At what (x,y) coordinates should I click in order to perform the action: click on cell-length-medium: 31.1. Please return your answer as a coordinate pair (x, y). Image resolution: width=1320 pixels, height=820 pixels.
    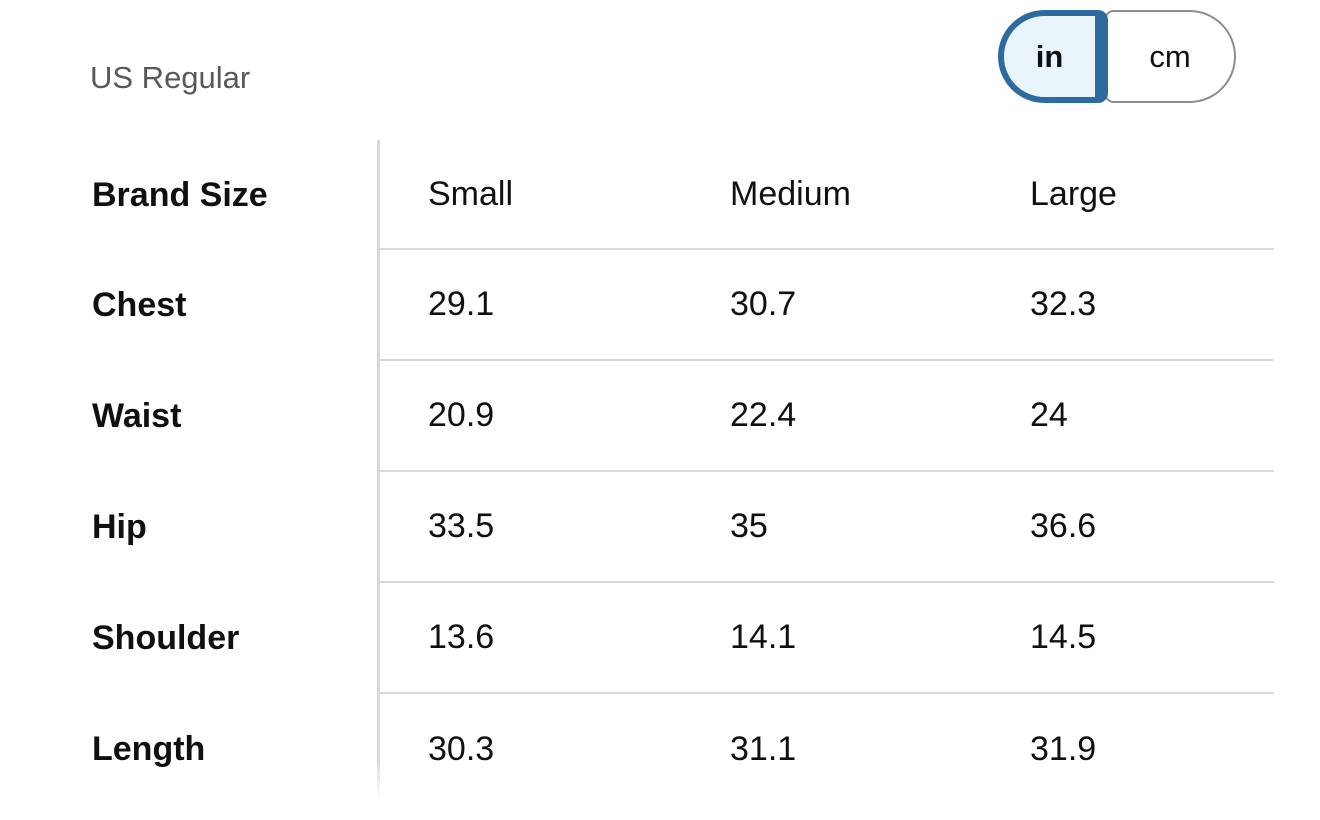
    Looking at the image, I should click on (763, 749).